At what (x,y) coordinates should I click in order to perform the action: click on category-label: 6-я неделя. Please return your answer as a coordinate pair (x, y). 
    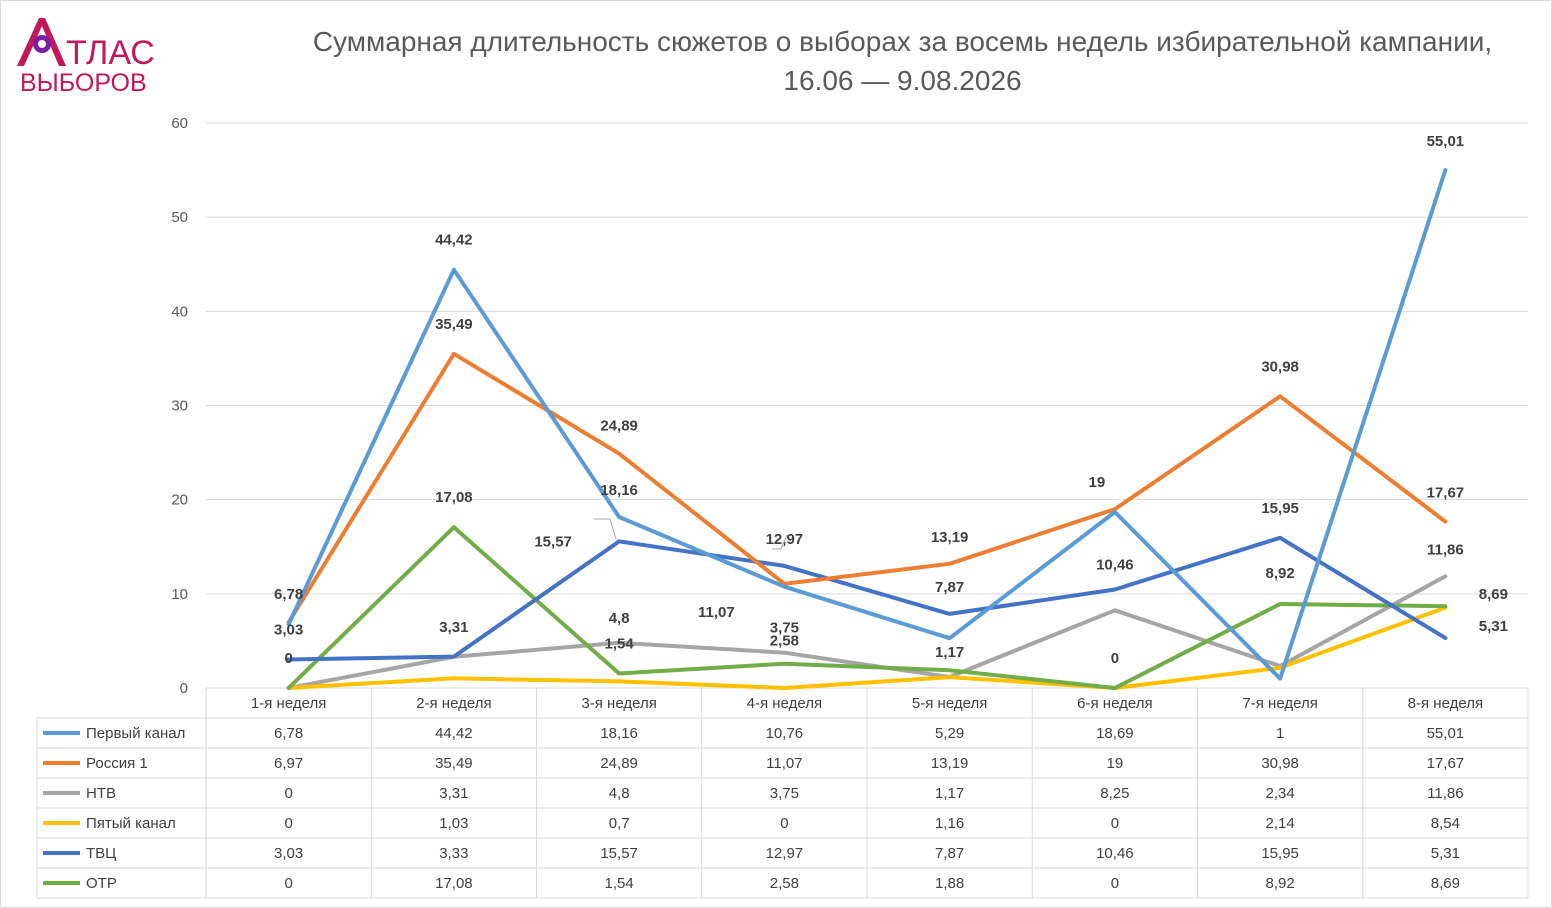
    Looking at the image, I should click on (1114, 703).